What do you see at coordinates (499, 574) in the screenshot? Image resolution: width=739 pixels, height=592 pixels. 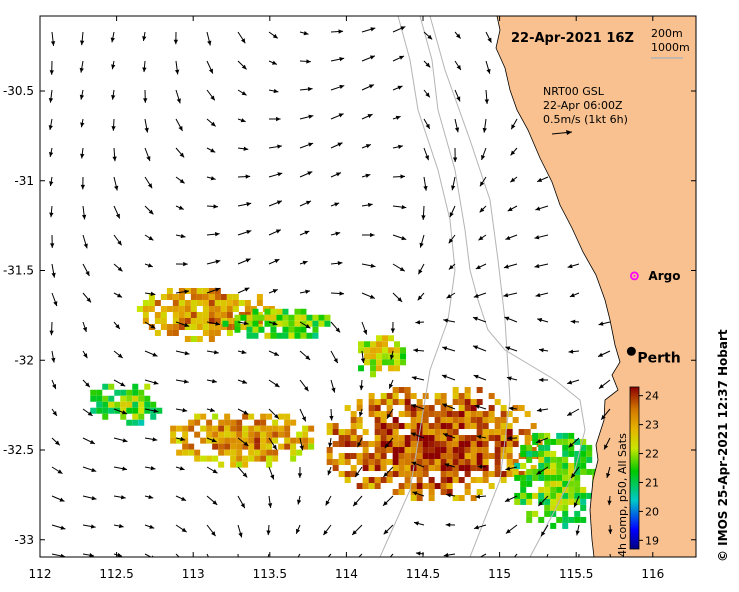 I see `lon-tick-label: 115` at bounding box center [499, 574].